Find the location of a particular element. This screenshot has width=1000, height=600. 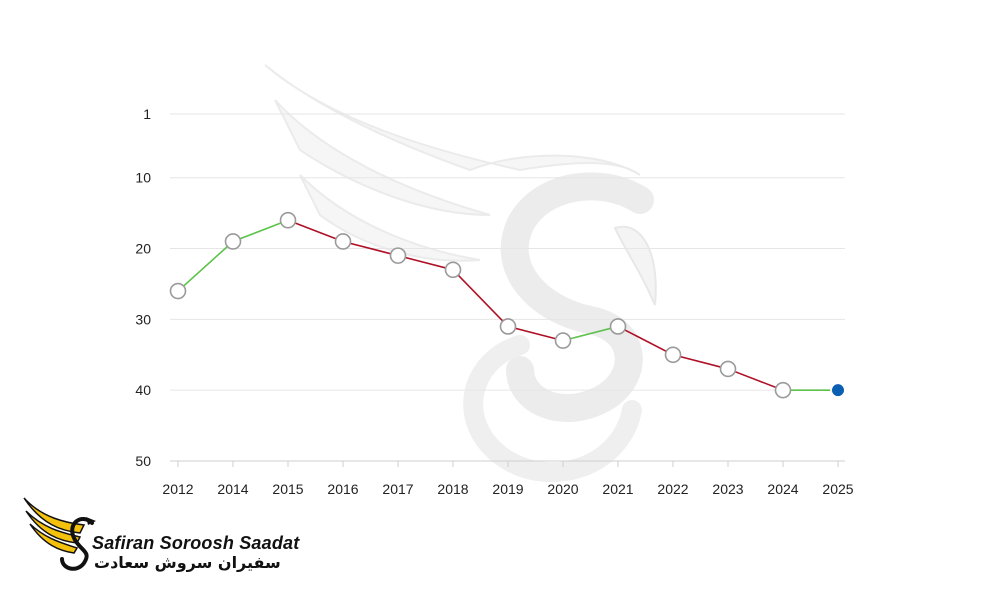

x-tick-label: 2014 is located at coordinates (232, 489).